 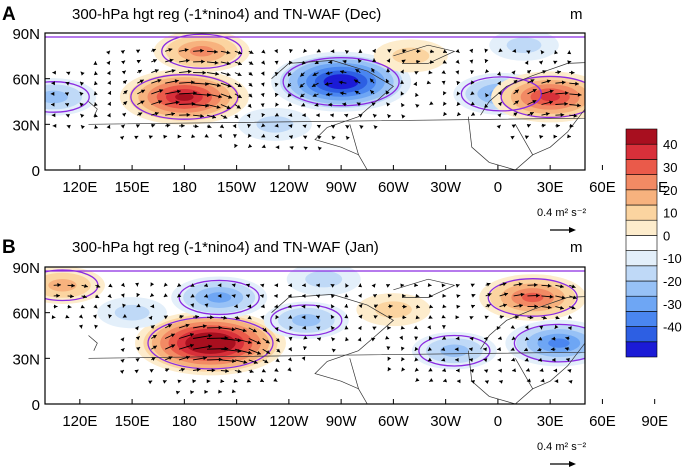 What do you see at coordinates (670, 167) in the screenshot?
I see `colorbar-tick-label: 30` at bounding box center [670, 167].